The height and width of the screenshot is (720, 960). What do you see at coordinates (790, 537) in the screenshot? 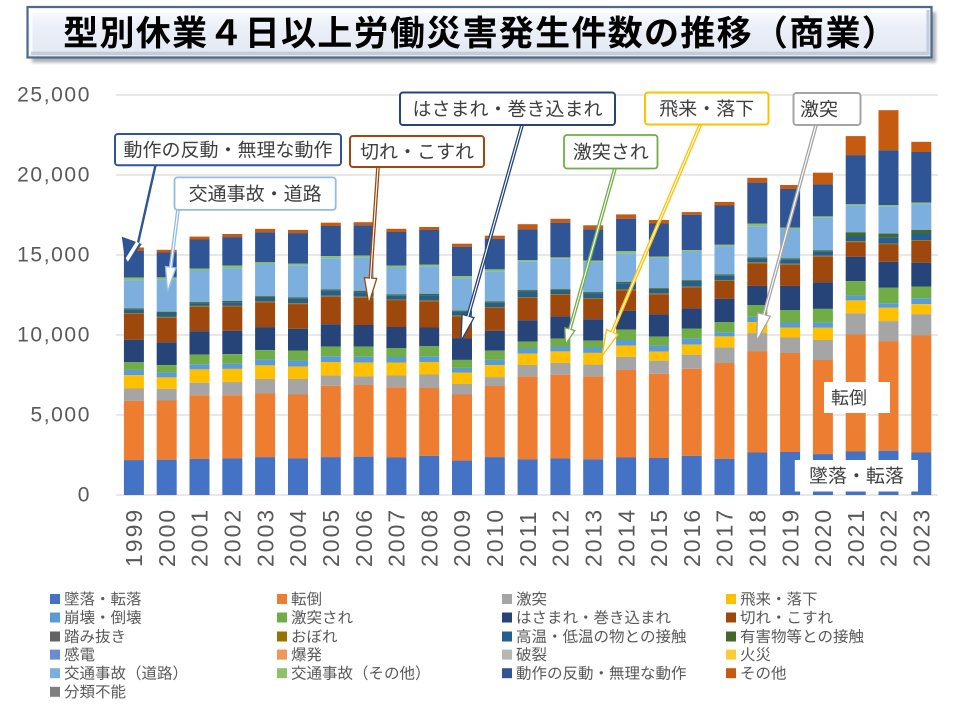
I see `svg-text: 2019` at bounding box center [790, 537].